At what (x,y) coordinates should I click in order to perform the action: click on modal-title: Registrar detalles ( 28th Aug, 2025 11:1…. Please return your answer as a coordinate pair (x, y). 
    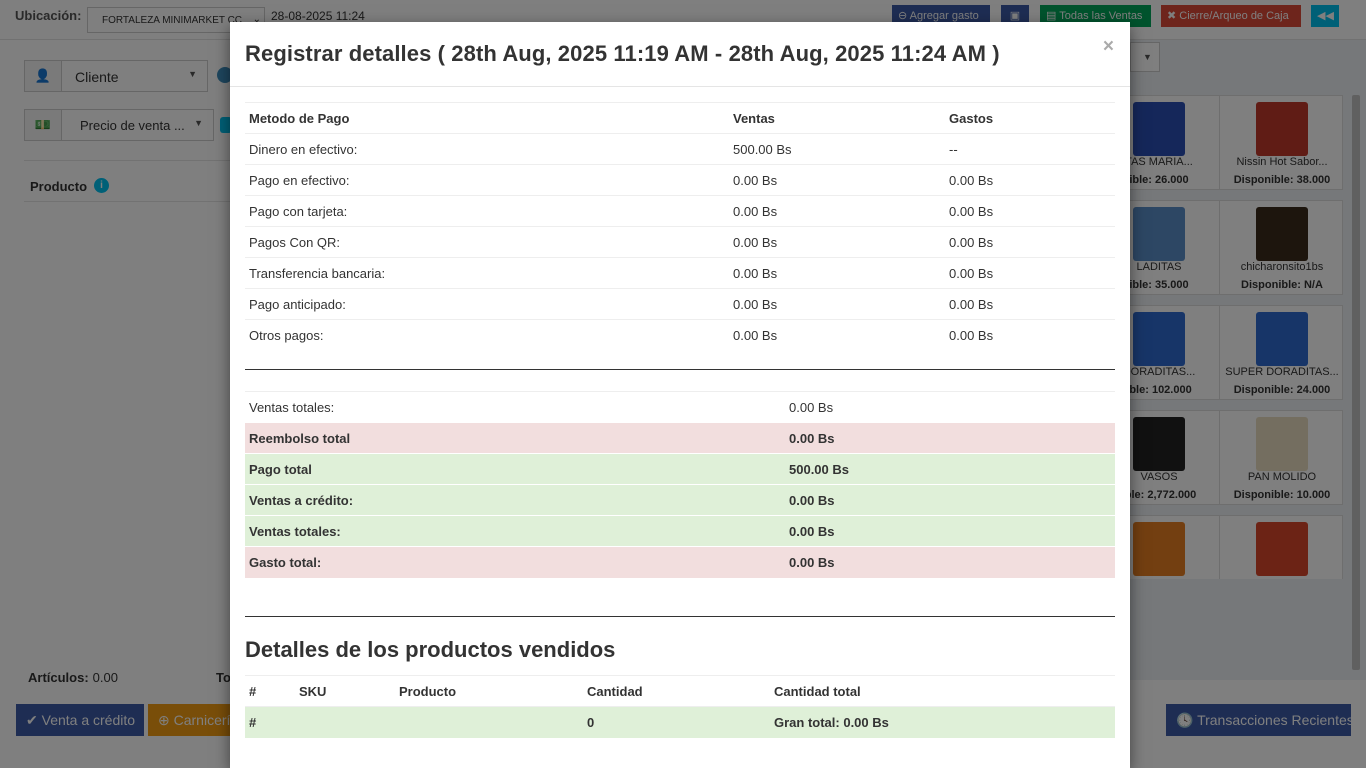
    Looking at the image, I should click on (622, 53).